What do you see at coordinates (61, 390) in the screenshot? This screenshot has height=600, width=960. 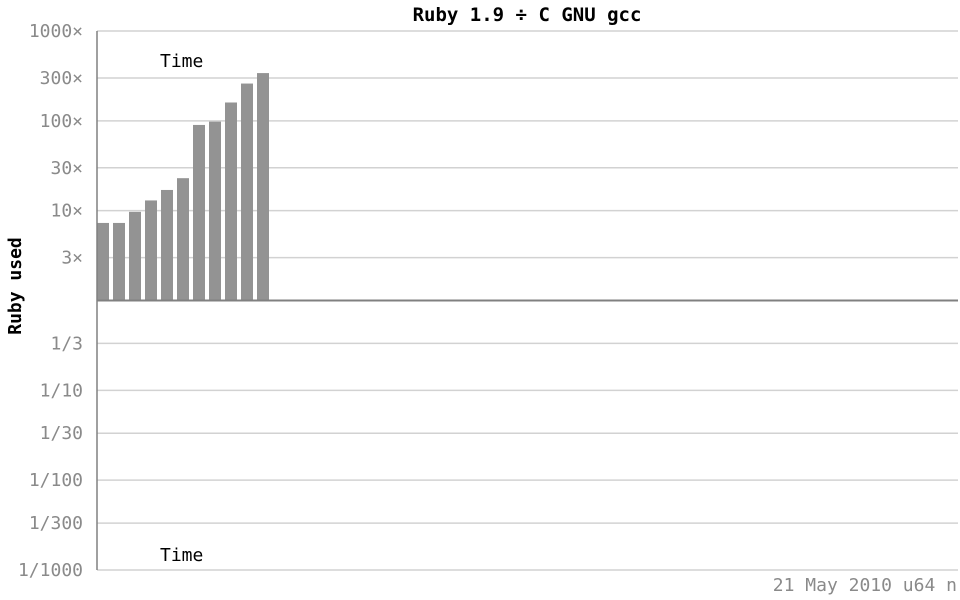 I see `y-tick-label: 1/10` at bounding box center [61, 390].